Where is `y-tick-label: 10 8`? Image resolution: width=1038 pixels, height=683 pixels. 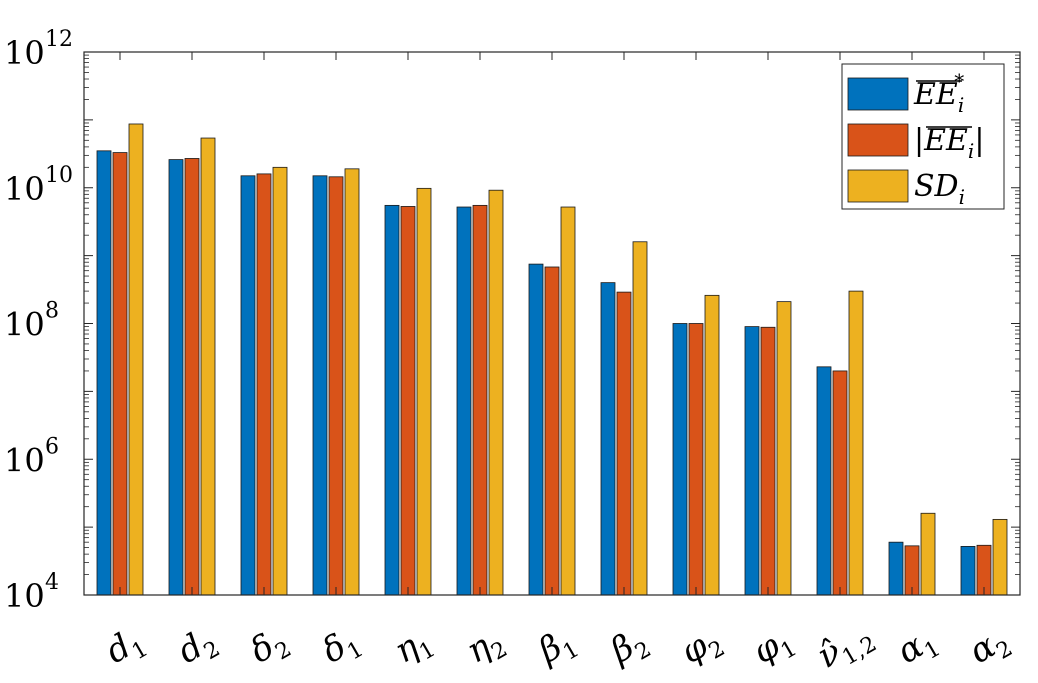
y-tick-label: 10 8 is located at coordinates (31, 321).